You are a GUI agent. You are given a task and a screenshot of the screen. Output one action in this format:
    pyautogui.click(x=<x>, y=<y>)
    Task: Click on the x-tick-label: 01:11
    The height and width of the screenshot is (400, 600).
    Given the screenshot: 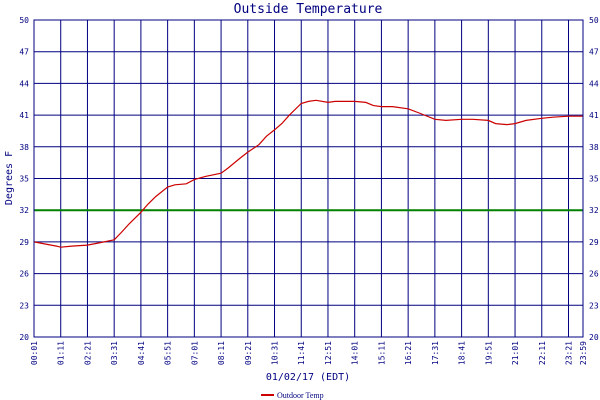 What is the action you would take?
    pyautogui.click(x=61, y=353)
    